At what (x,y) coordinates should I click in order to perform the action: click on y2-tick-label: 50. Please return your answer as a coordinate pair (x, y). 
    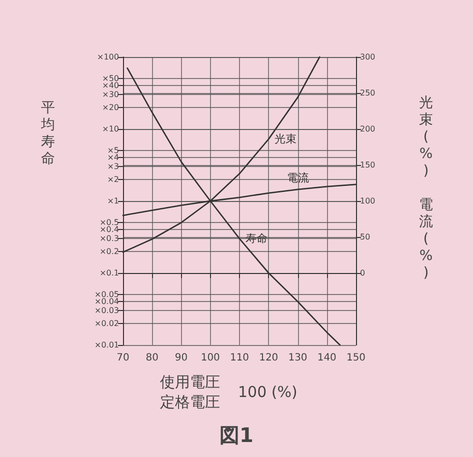
    Looking at the image, I should click on (365, 237).